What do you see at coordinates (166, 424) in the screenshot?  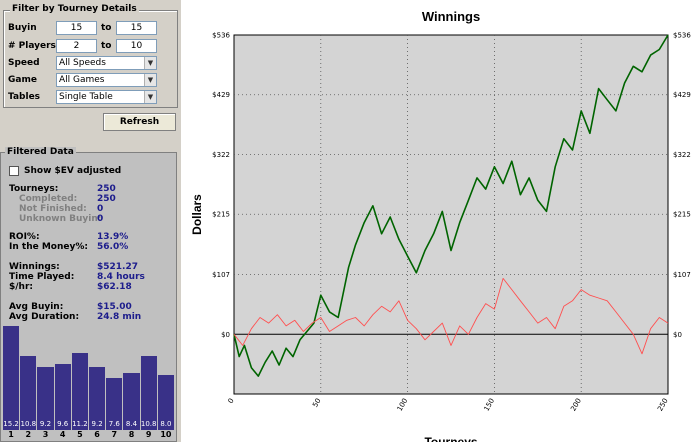 I see `histogram-bar-label: 8.0` at bounding box center [166, 424].